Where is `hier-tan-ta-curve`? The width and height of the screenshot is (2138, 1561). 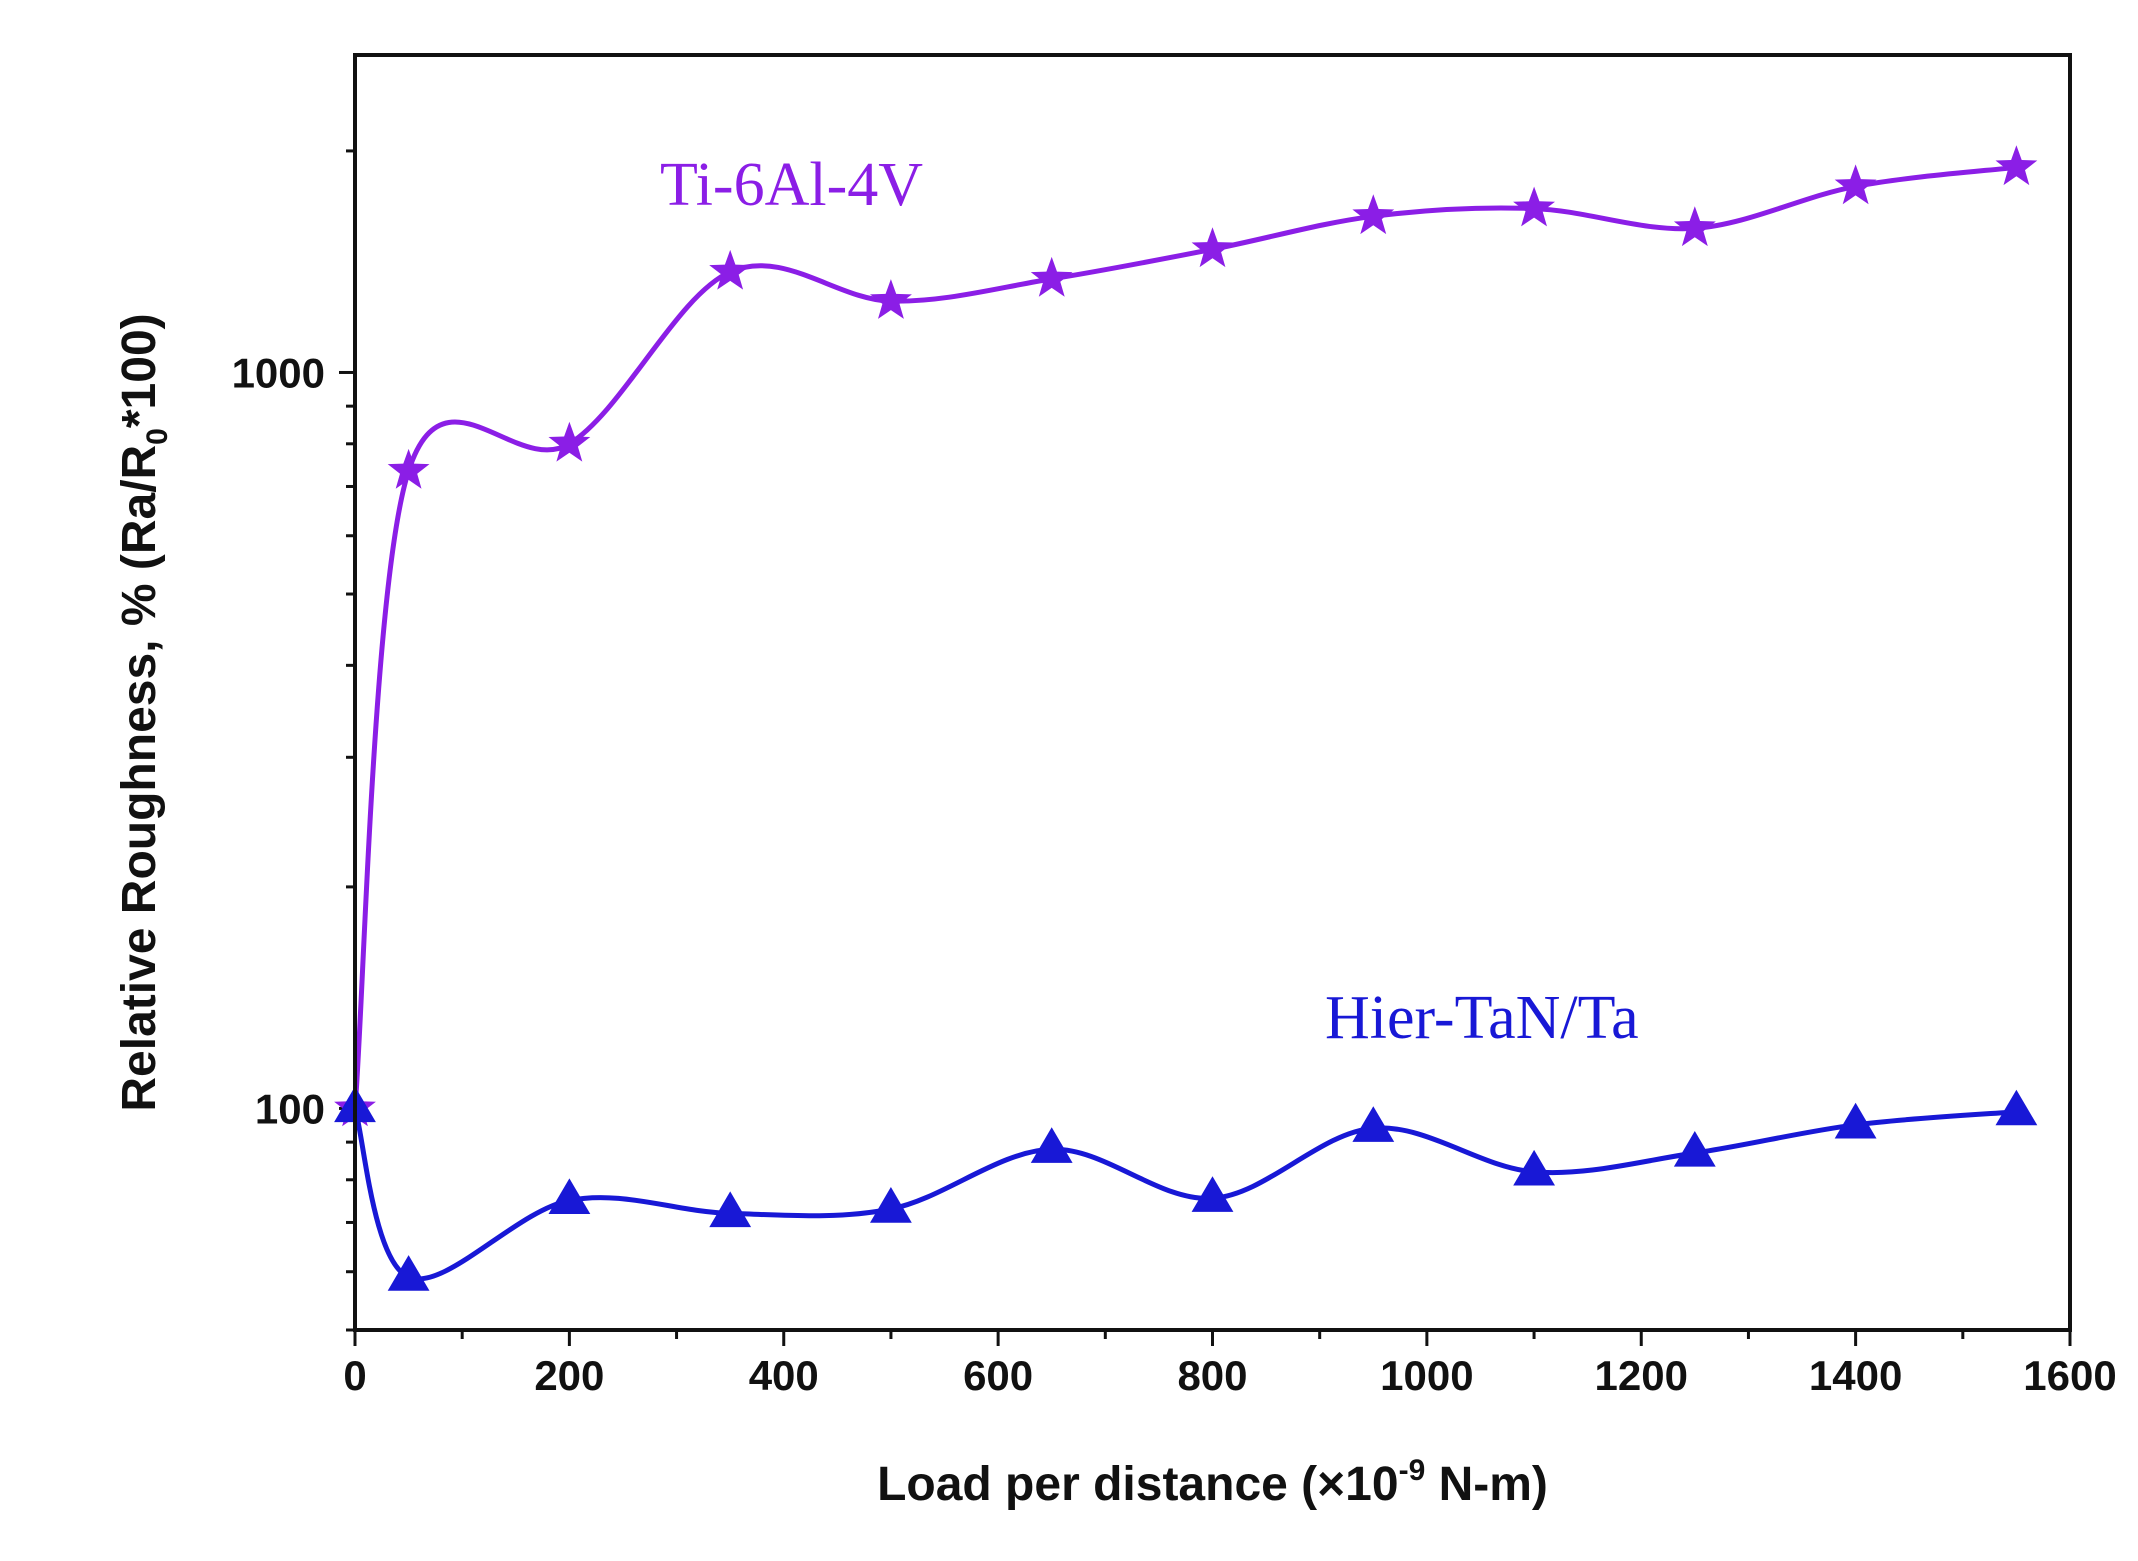 hier-tan-ta-curve is located at coordinates (1184, 1194).